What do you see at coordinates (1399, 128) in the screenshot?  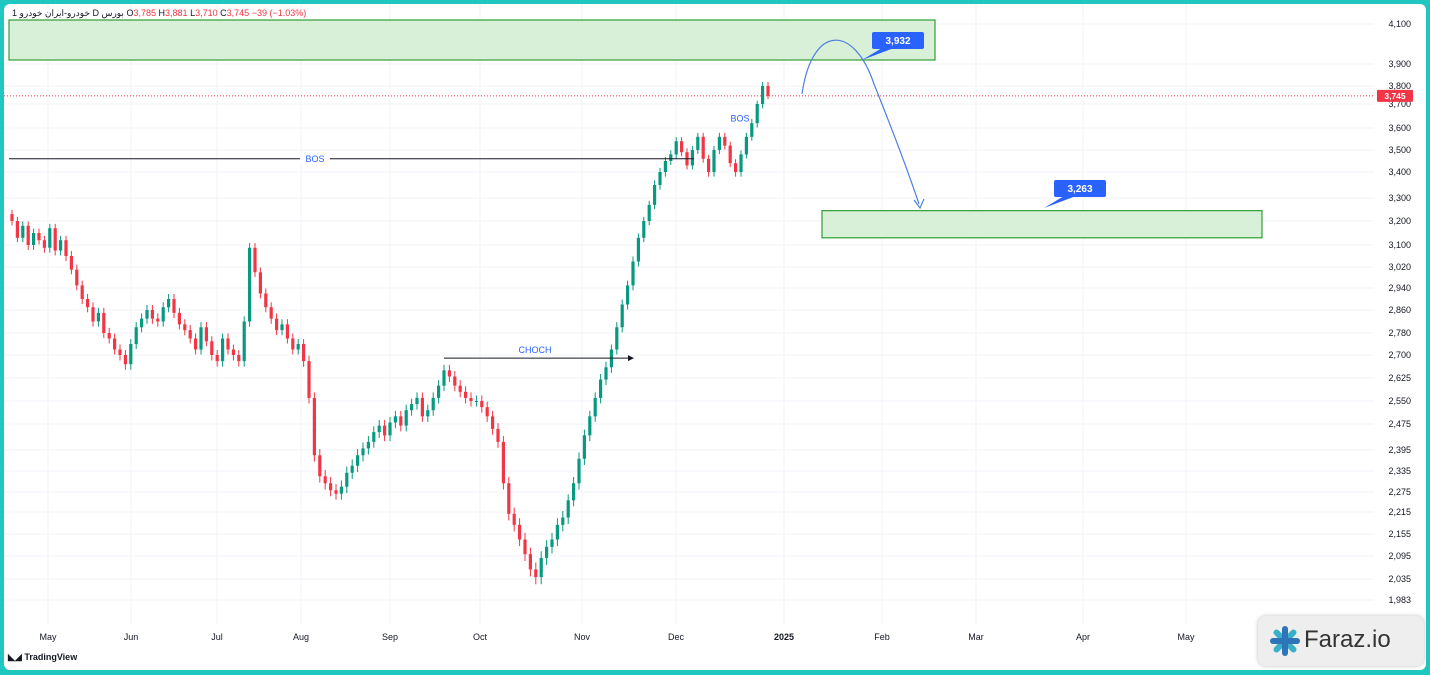 I see `y-tick-label: 3,600` at bounding box center [1399, 128].